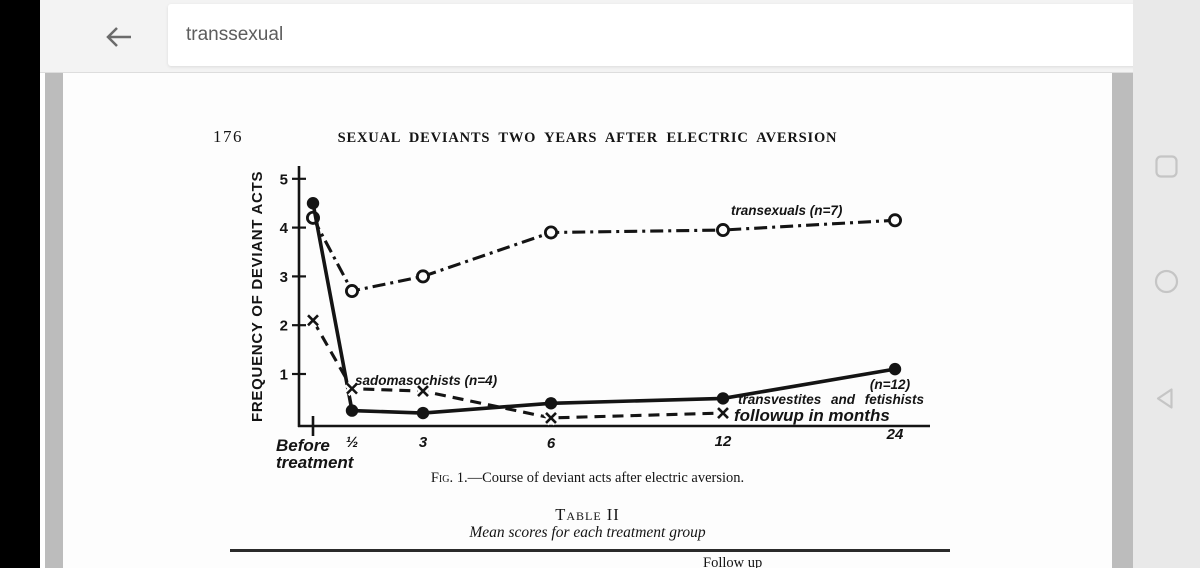 Image resolution: width=1200 pixels, height=568 pixels. What do you see at coordinates (315, 461) in the screenshot?
I see `x-tick-before-2: treatment` at bounding box center [315, 461].